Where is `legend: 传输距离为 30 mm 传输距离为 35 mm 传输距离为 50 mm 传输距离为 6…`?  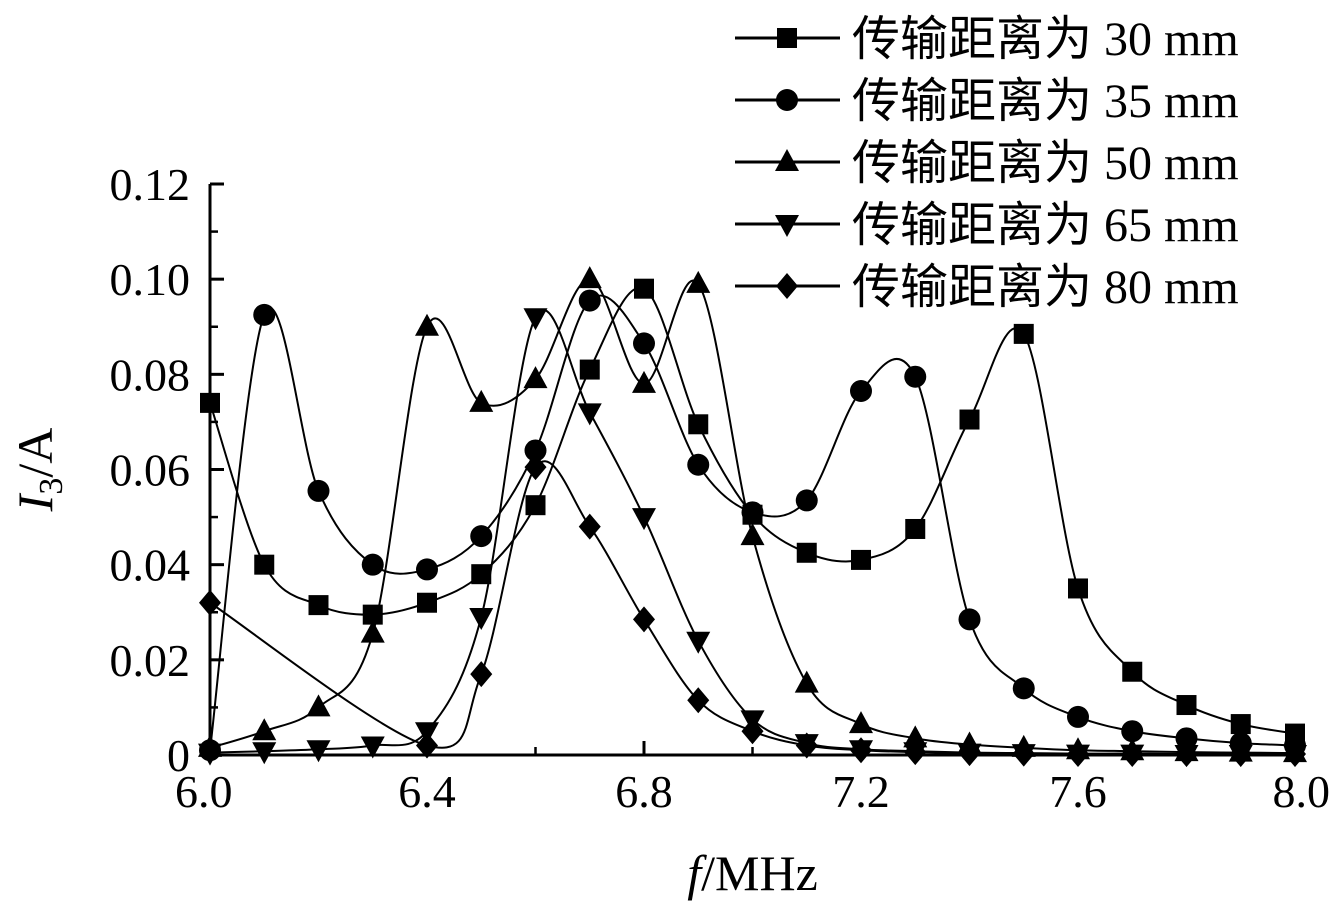
legend: 传输距离为 30 mm 传输距离为 35 mm 传输距离为 50 mm 传输距离为 6… is located at coordinates (987, 163).